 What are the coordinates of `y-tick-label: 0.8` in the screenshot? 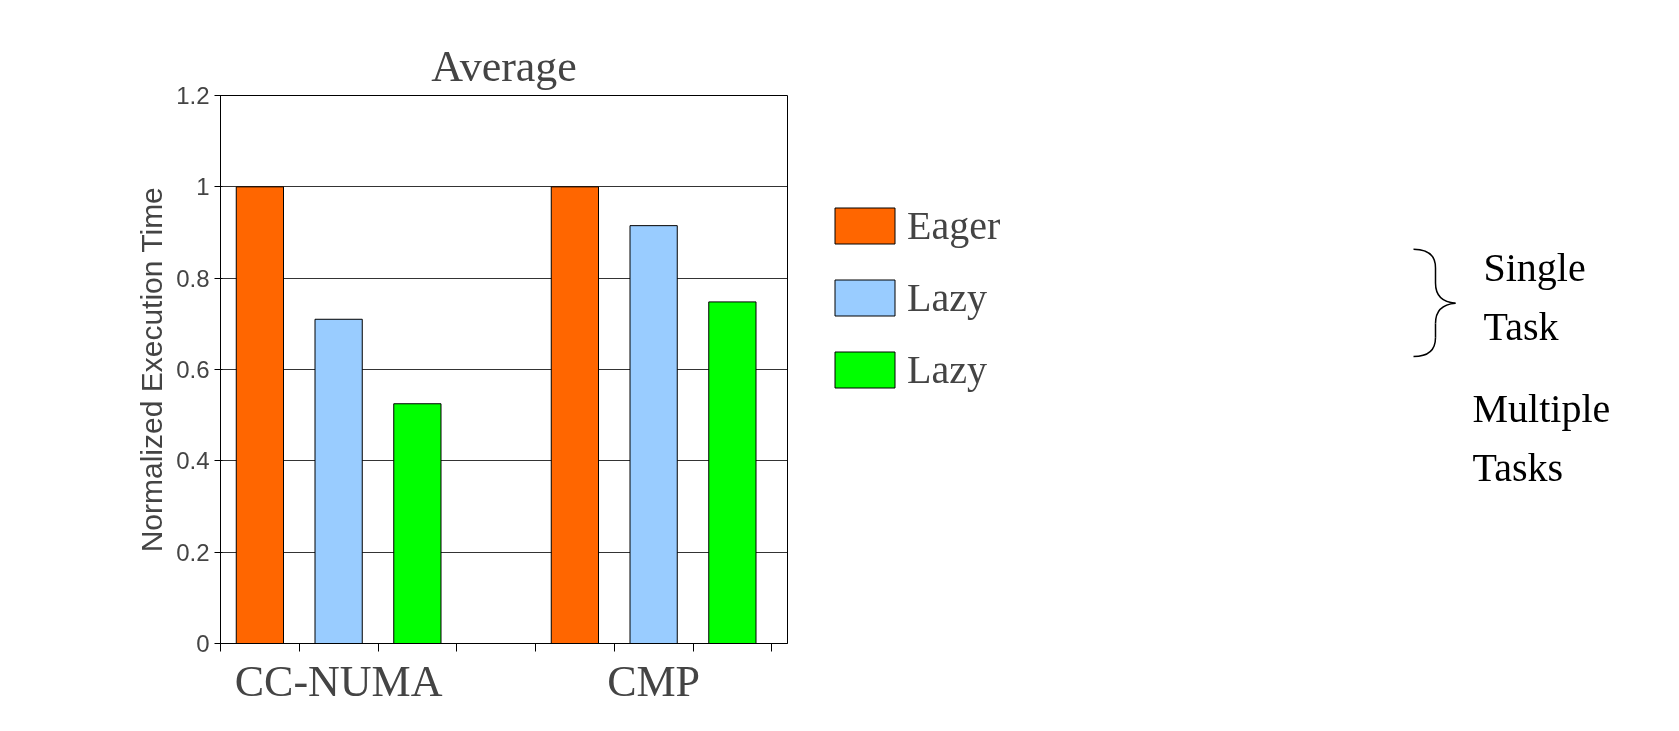 It's located at (193, 278).